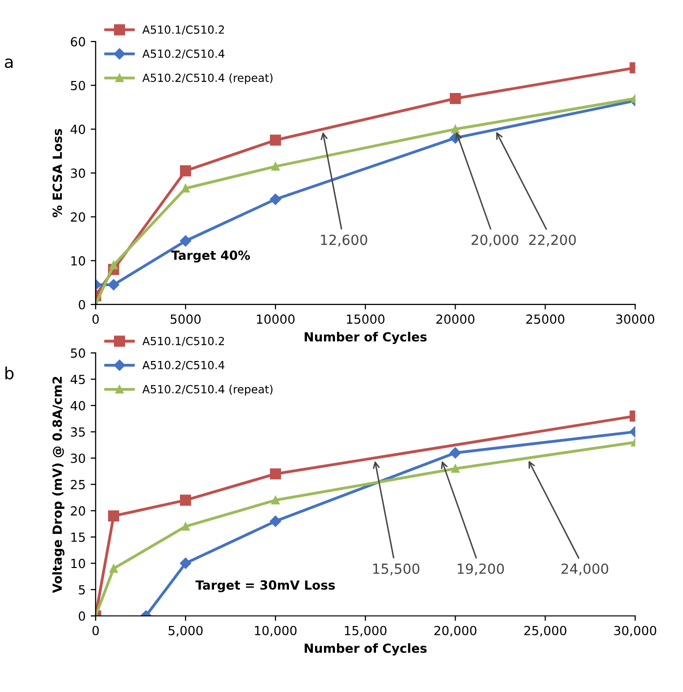 This screenshot has width=683, height=692. Describe the element at coordinates (585, 570) in the screenshot. I see `annotation: 24,000` at that location.